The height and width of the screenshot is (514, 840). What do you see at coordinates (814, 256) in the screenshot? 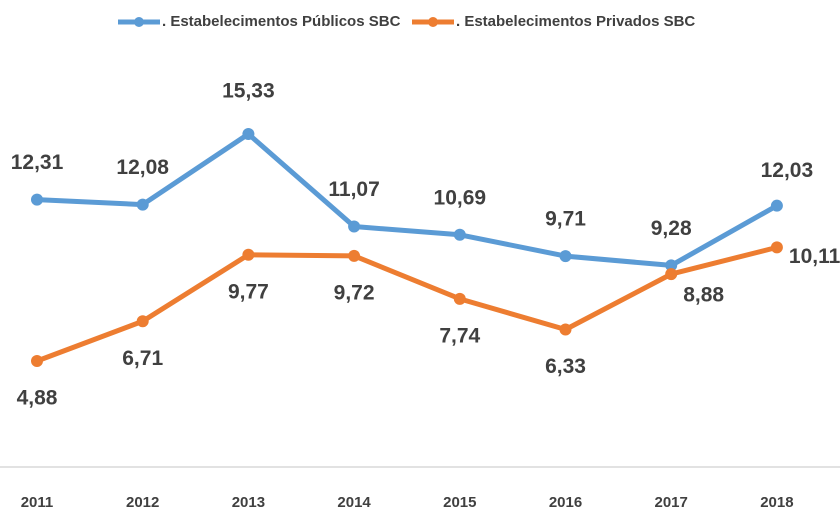
I see `data-label: 10,11` at bounding box center [814, 256].